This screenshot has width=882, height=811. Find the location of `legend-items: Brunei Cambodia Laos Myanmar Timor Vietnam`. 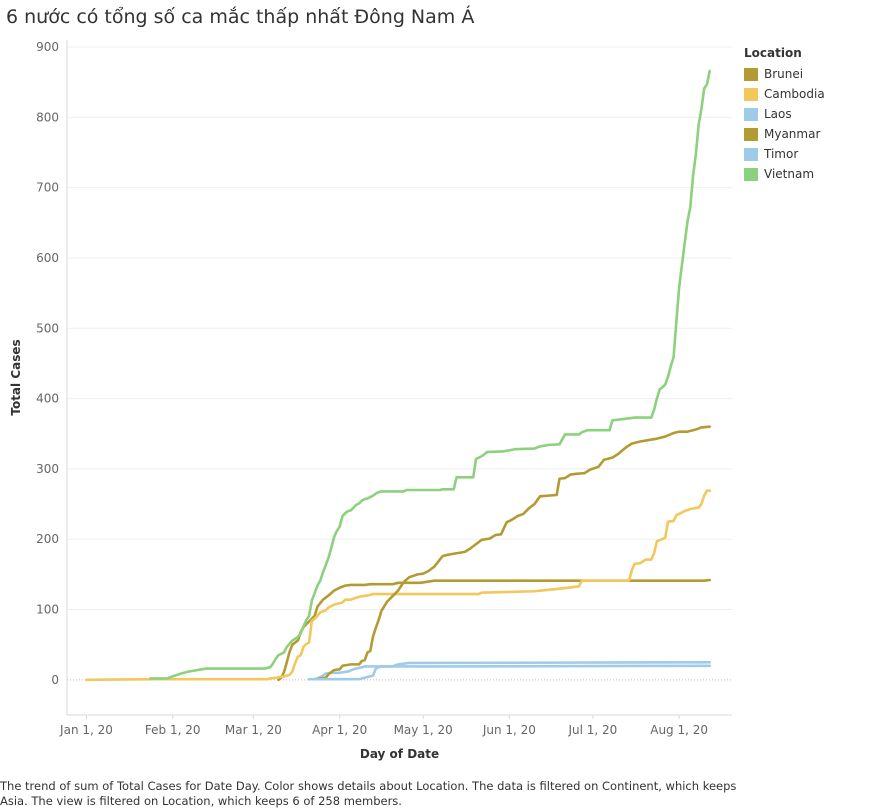

legend-items: Brunei Cambodia Laos Myanmar Timor Vietnam is located at coordinates (810, 124).